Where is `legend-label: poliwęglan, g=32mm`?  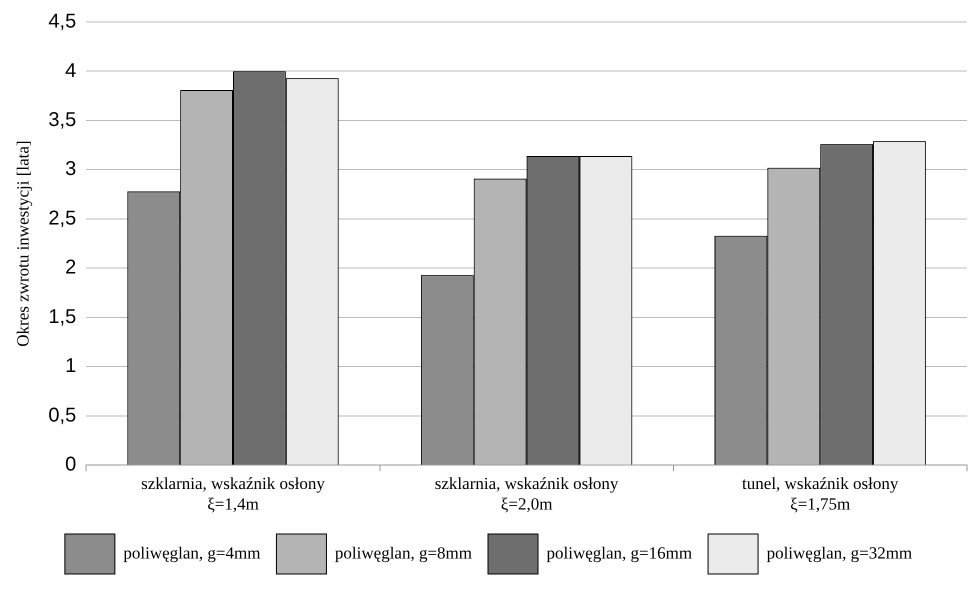
legend-label: poliwęglan, g=32mm is located at coordinates (839, 552).